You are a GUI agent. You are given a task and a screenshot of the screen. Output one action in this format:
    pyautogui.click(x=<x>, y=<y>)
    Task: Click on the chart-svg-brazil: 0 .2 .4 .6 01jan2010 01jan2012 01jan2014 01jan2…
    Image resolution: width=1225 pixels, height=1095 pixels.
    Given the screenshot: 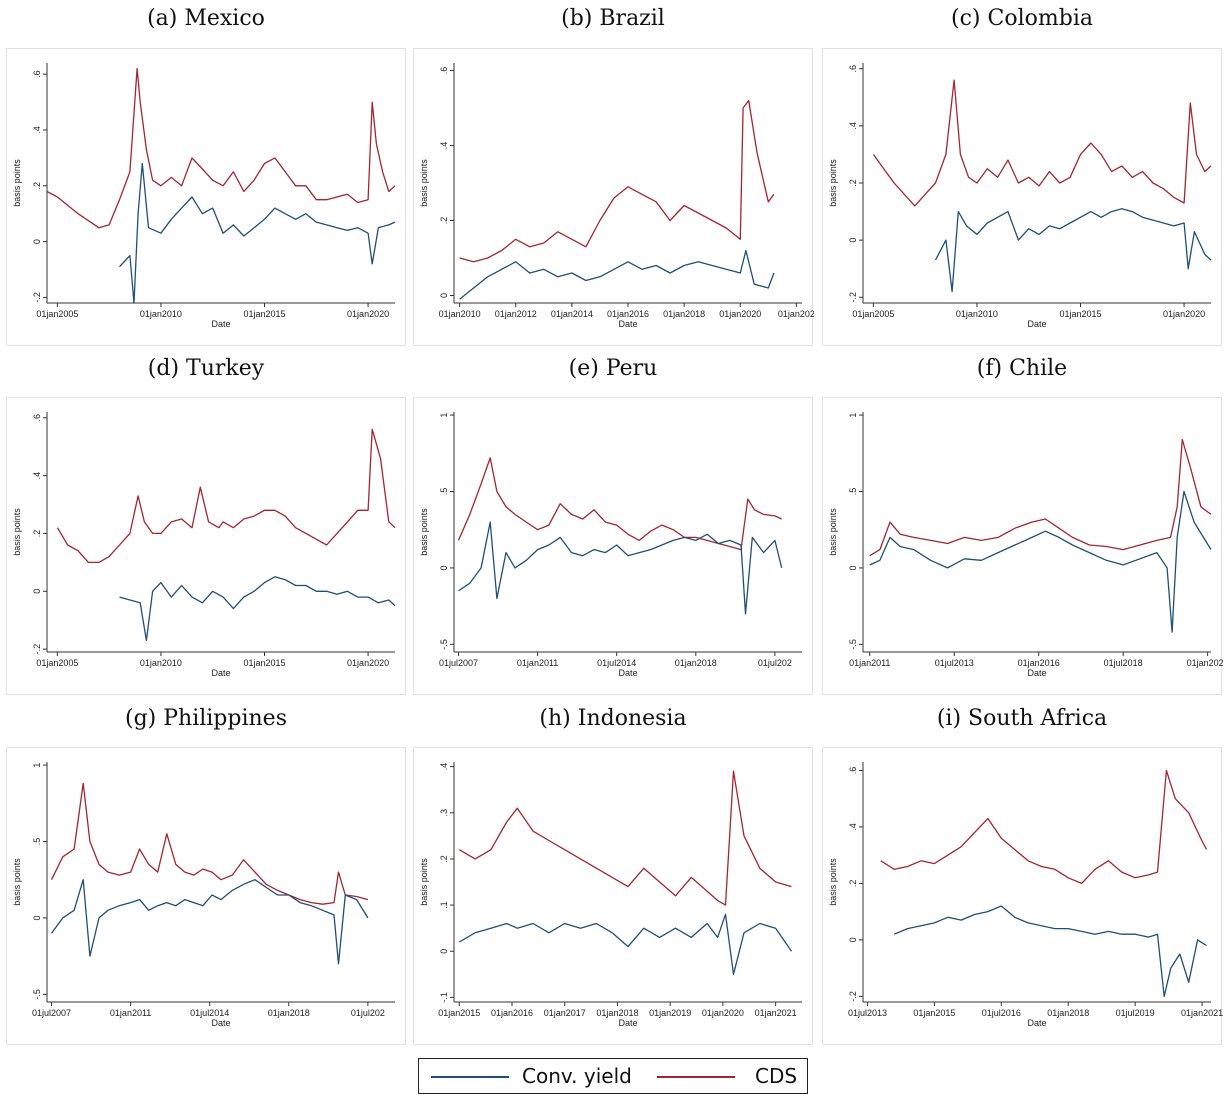 What is the action you would take?
    pyautogui.click(x=616, y=196)
    